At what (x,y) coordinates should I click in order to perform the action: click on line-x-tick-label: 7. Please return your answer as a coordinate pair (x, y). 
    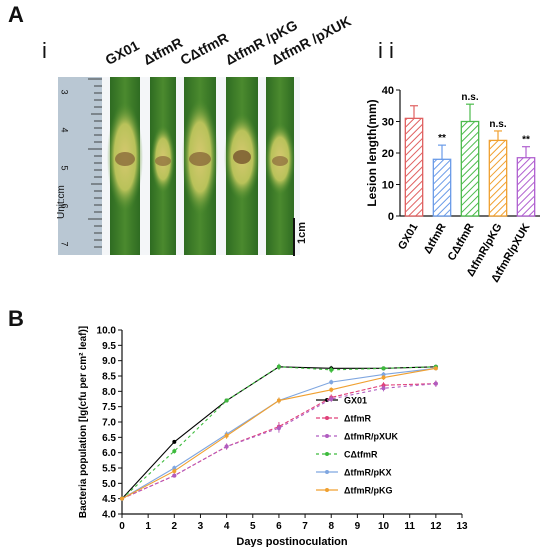
    Looking at the image, I should click on (305, 526).